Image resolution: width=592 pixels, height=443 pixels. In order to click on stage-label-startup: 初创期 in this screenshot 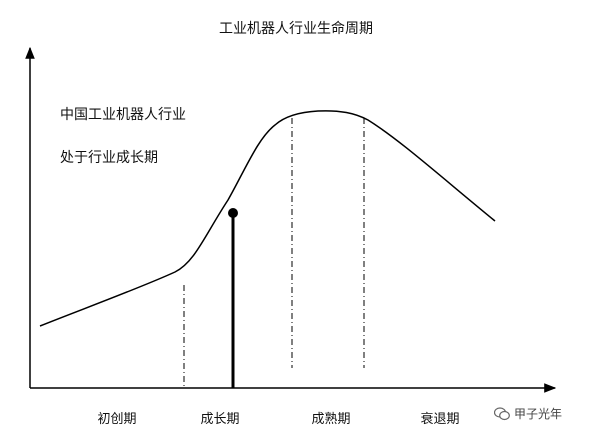, I will do `click(117, 419)`.